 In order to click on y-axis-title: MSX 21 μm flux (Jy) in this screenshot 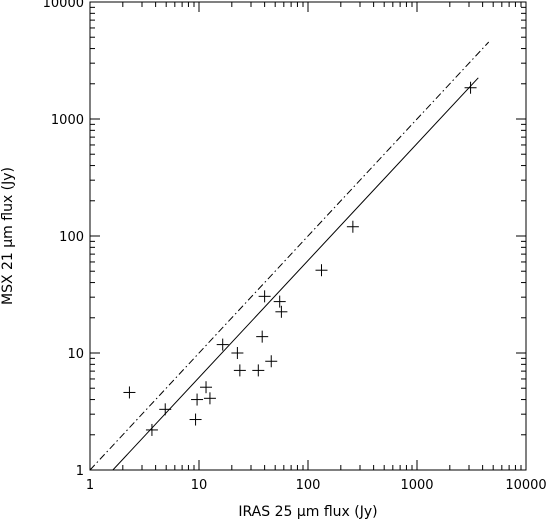, I will do `click(8, 236)`.